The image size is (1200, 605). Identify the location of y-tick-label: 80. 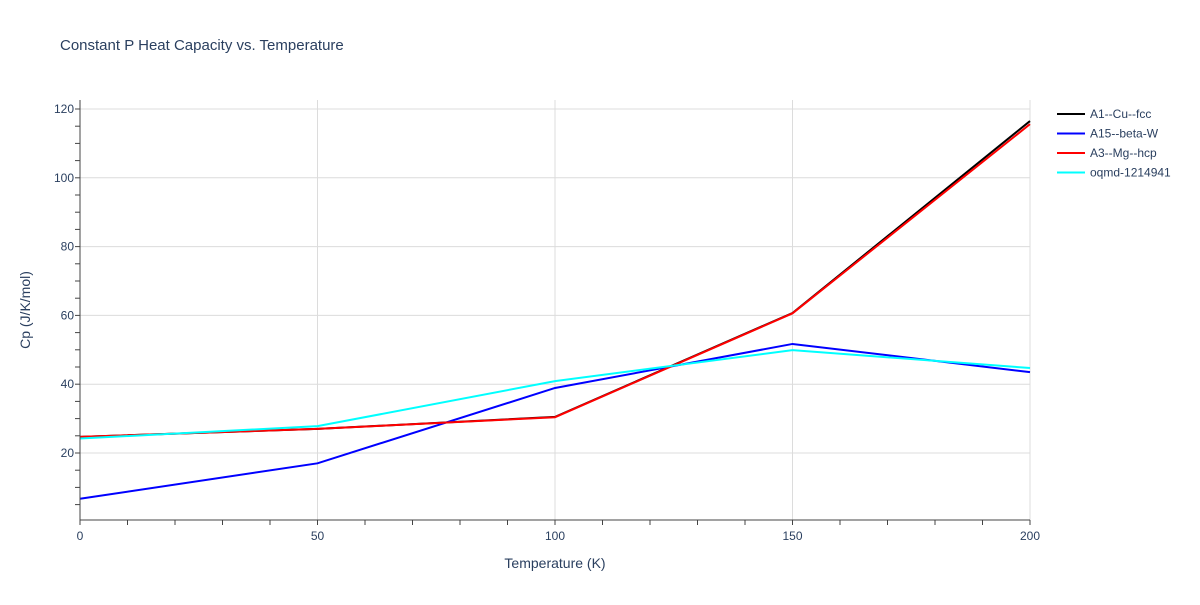
(68, 247).